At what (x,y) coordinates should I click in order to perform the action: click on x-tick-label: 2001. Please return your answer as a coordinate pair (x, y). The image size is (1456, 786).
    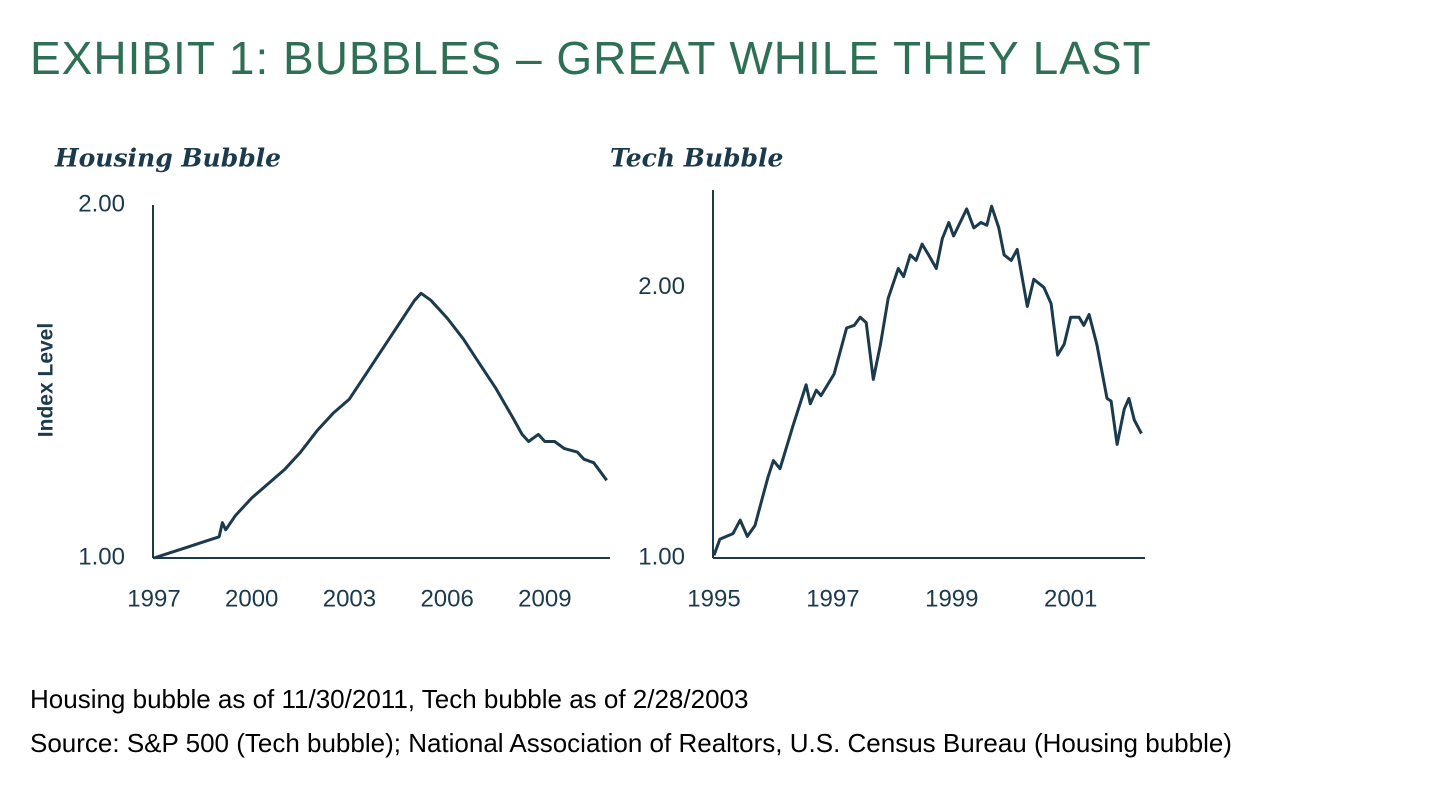
    Looking at the image, I should click on (1070, 598).